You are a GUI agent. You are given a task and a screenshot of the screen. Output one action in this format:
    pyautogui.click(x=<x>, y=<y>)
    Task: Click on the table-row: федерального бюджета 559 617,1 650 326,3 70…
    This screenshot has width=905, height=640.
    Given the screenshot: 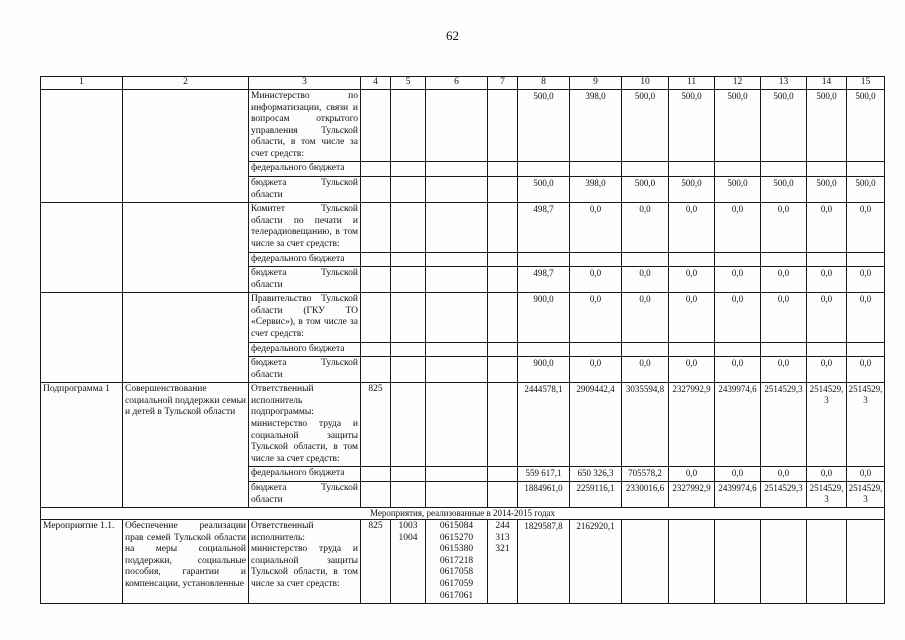 What is the action you would take?
    pyautogui.click(x=463, y=474)
    